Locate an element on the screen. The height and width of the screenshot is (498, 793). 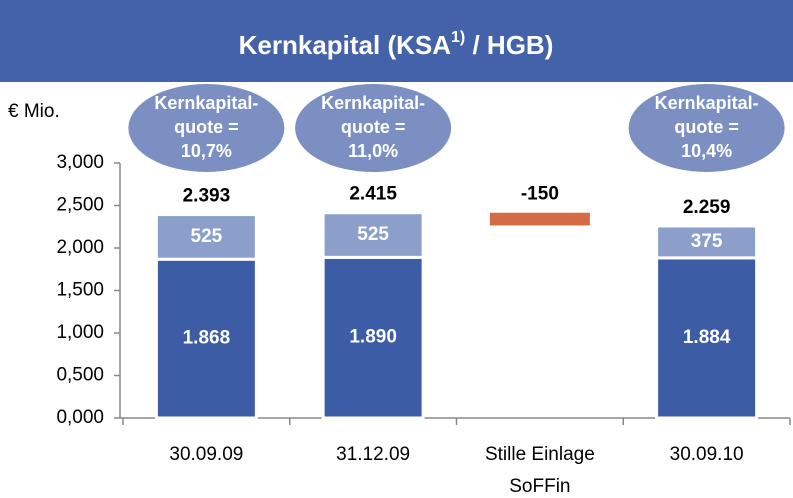
y-tick-label: 2,000 is located at coordinates (80, 247).